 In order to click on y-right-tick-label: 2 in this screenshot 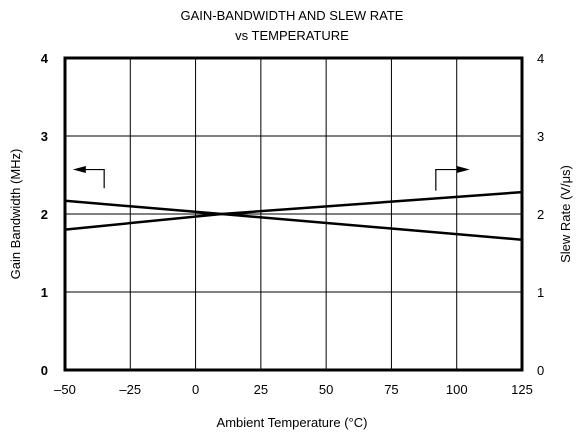, I will do `click(540, 214)`.